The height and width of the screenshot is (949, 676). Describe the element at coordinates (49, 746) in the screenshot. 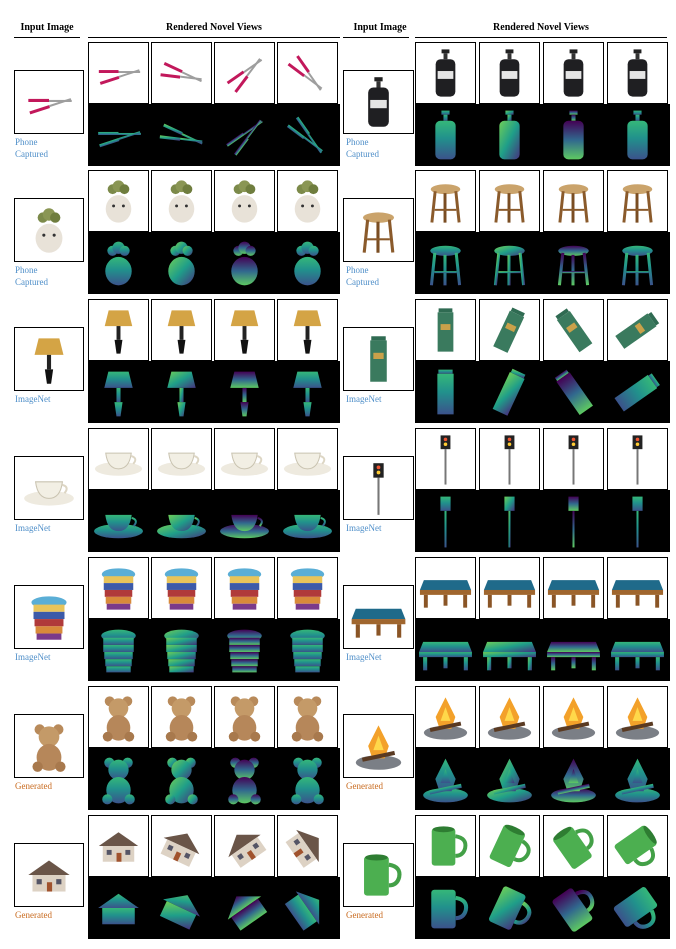

I see `left-input-image-teddy-bear` at that location.